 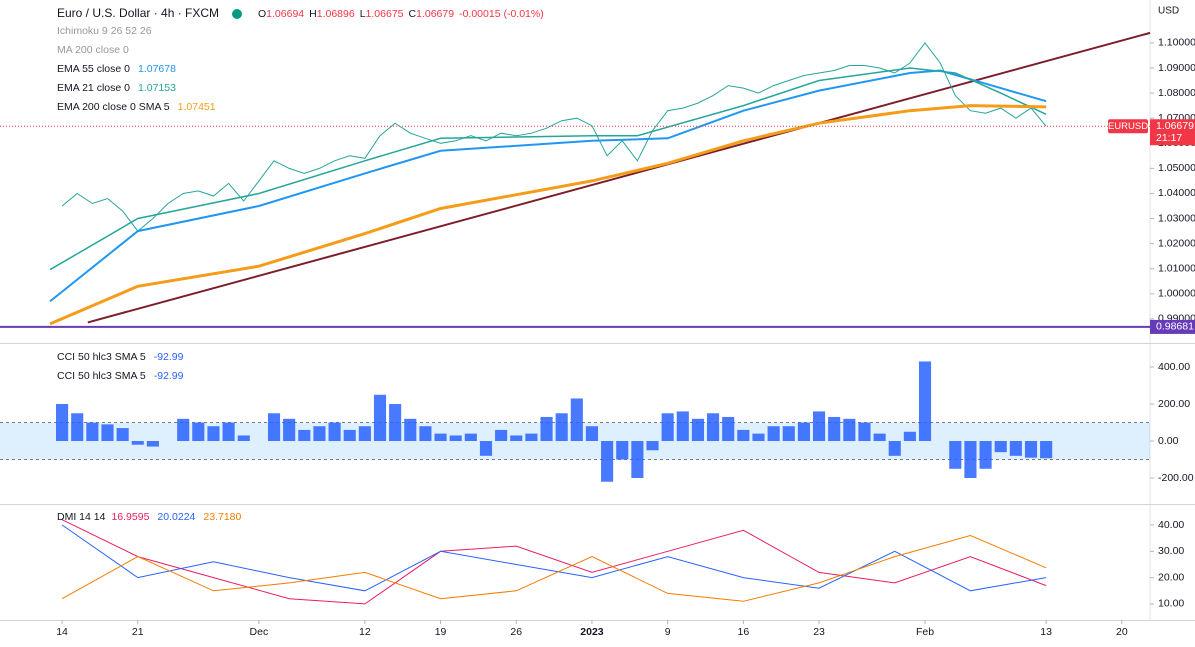 I want to click on x-tick-label: 19, so click(x=441, y=632).